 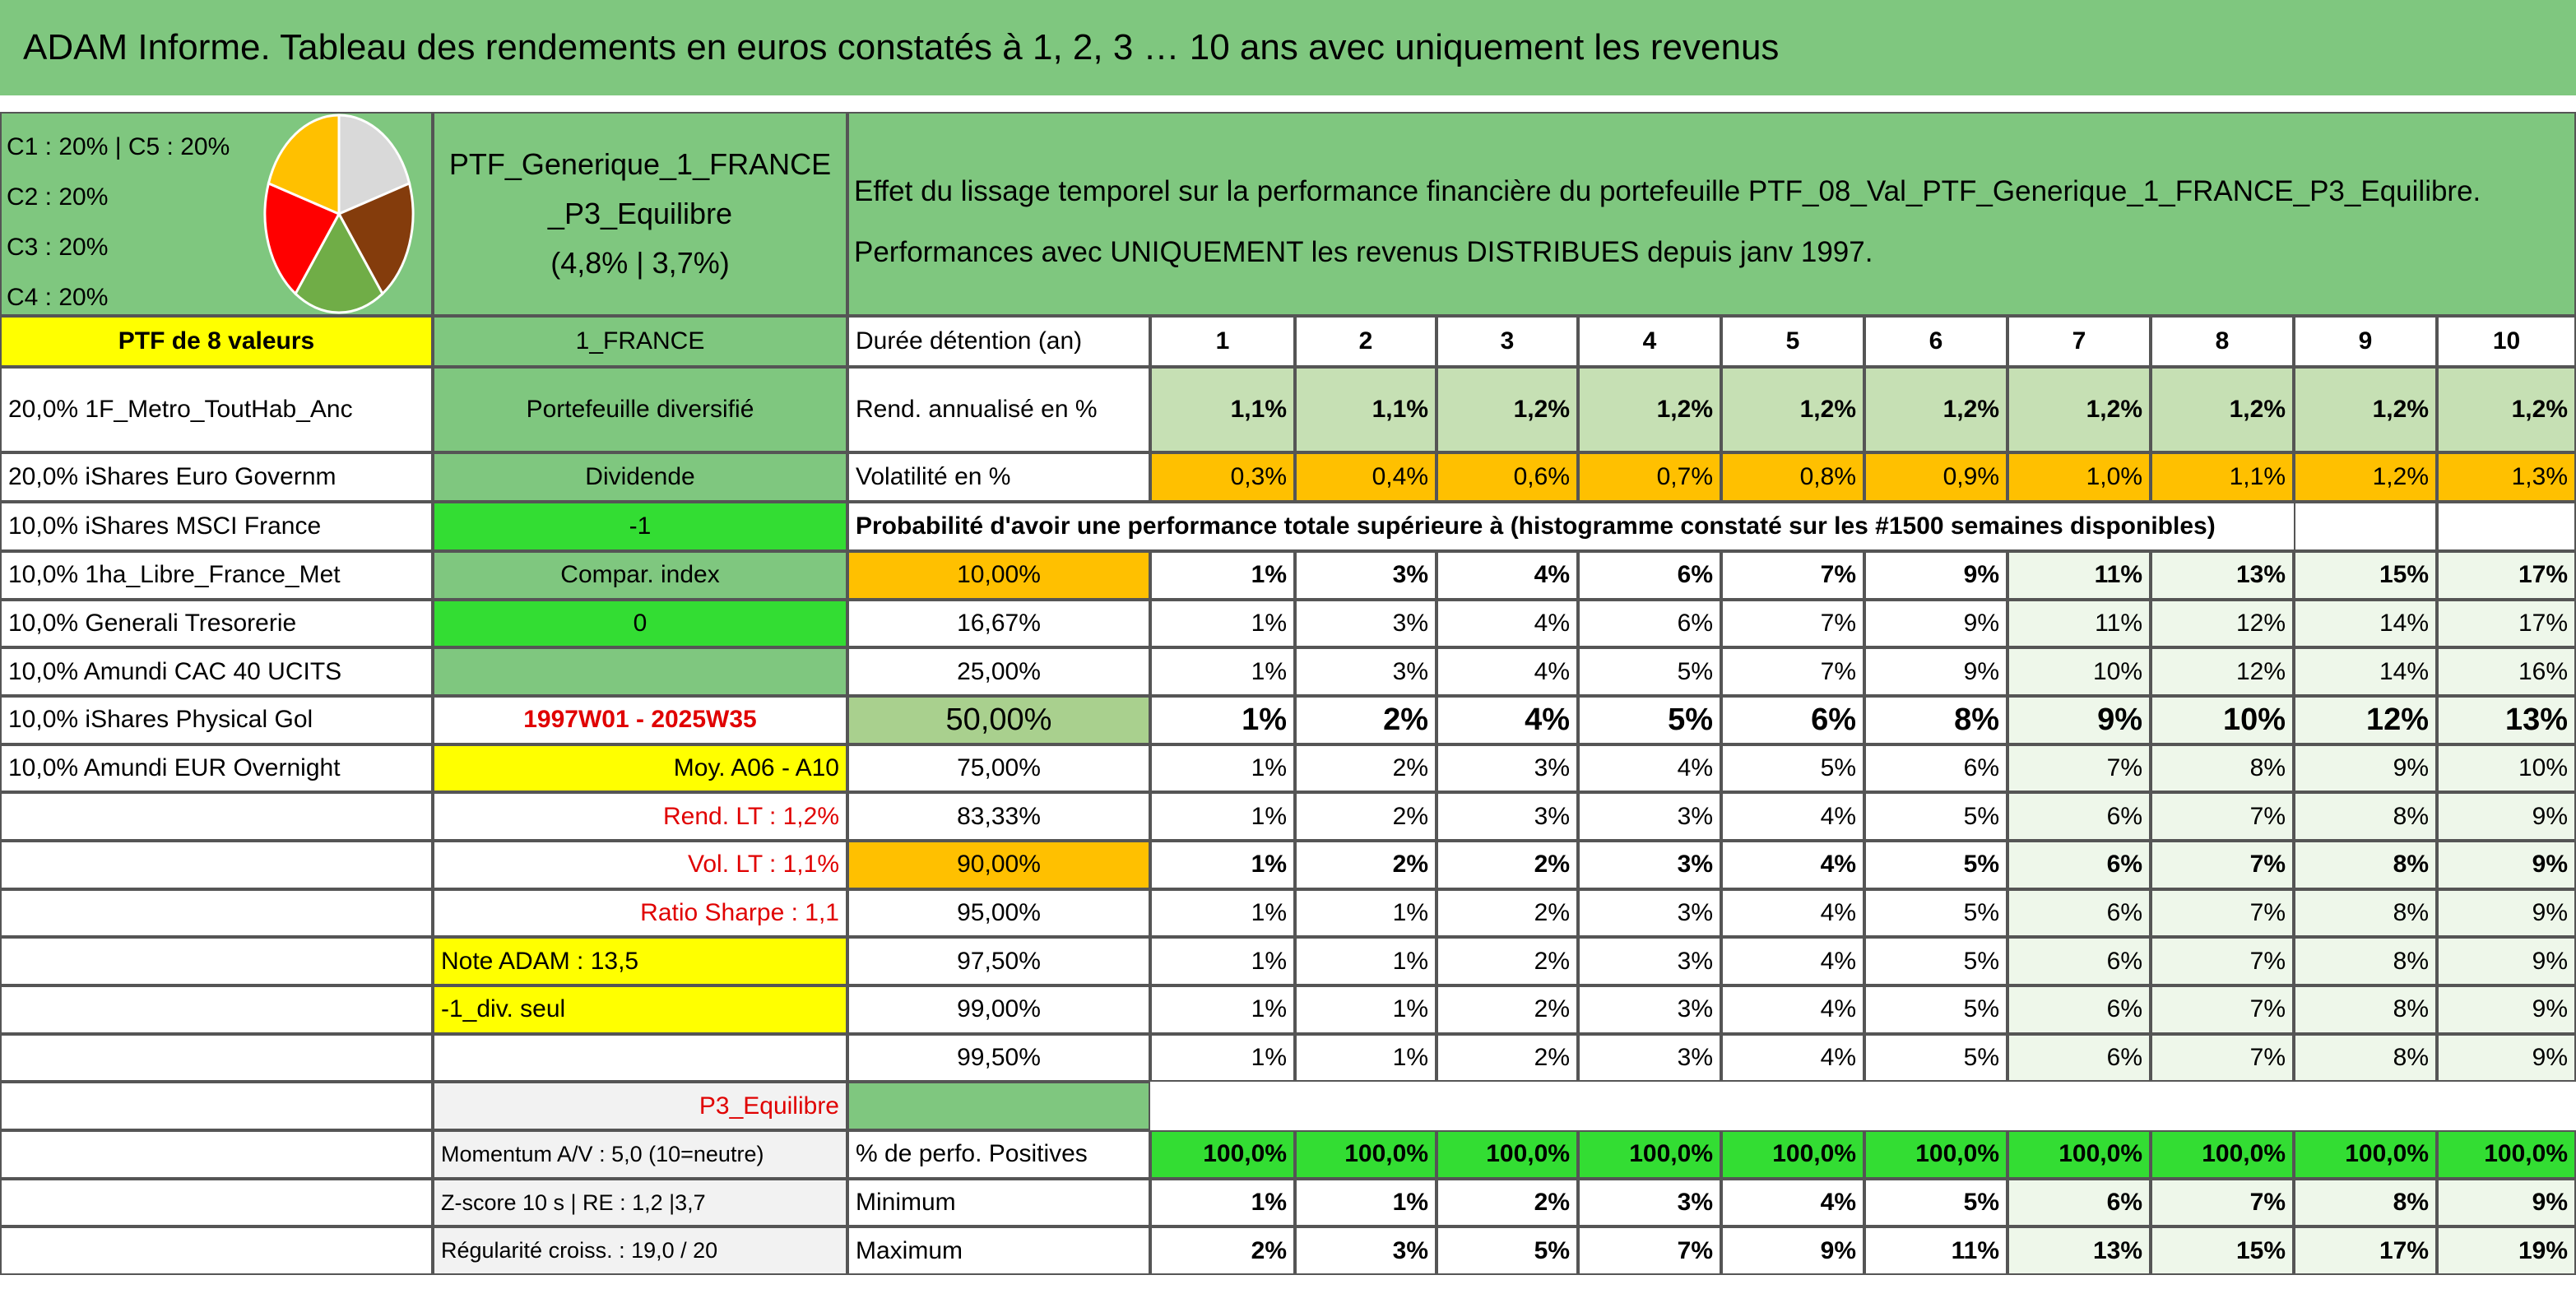 I want to click on value-cell: 0,7%, so click(x=1649, y=477).